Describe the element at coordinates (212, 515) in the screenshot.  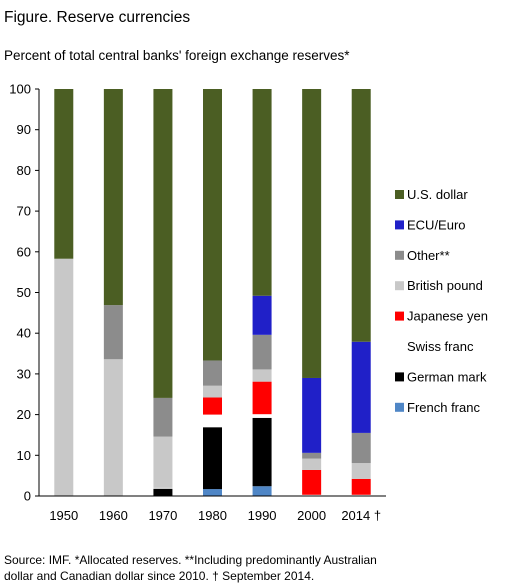
I see `x-tick-label: 1980` at that location.